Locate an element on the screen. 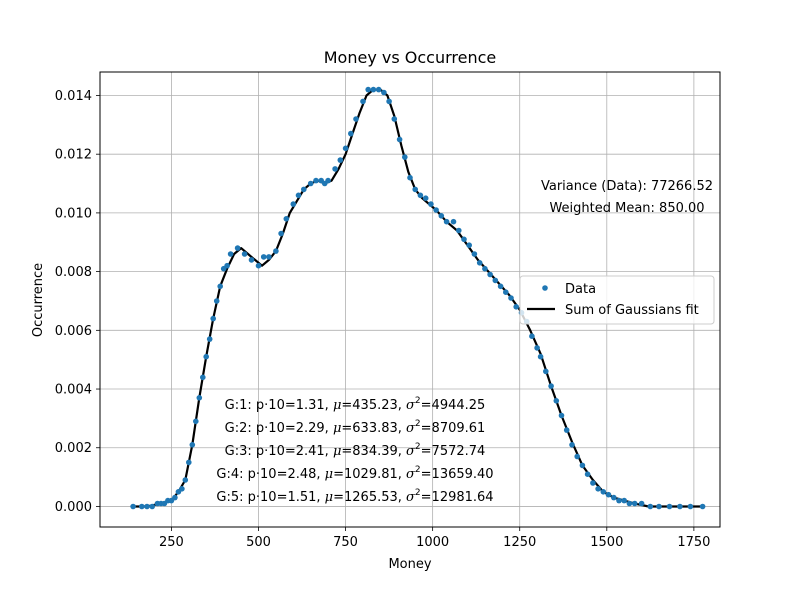 Image resolution: width=800 pixels, height=593 pixels. gaussian-label: G:1: p·10=1.31, μ=435.23, σ2=4944.25 is located at coordinates (355, 404).